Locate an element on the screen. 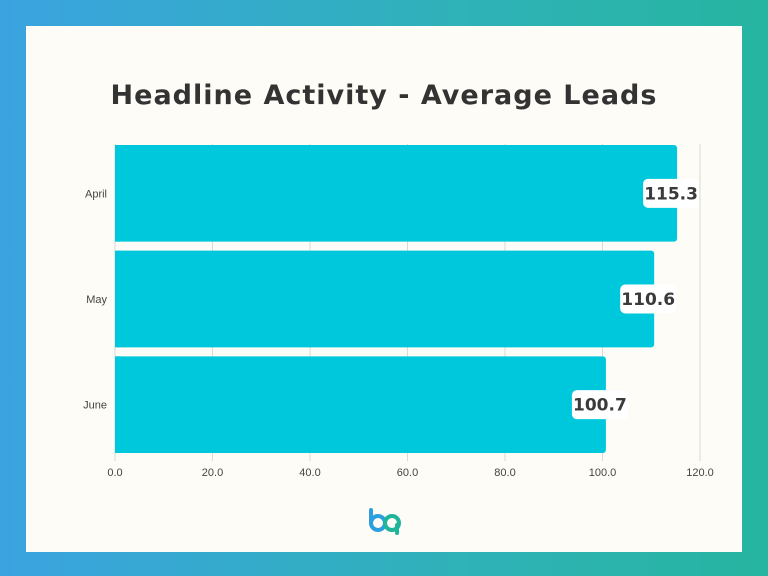  data-label: 100.7 is located at coordinates (600, 406).